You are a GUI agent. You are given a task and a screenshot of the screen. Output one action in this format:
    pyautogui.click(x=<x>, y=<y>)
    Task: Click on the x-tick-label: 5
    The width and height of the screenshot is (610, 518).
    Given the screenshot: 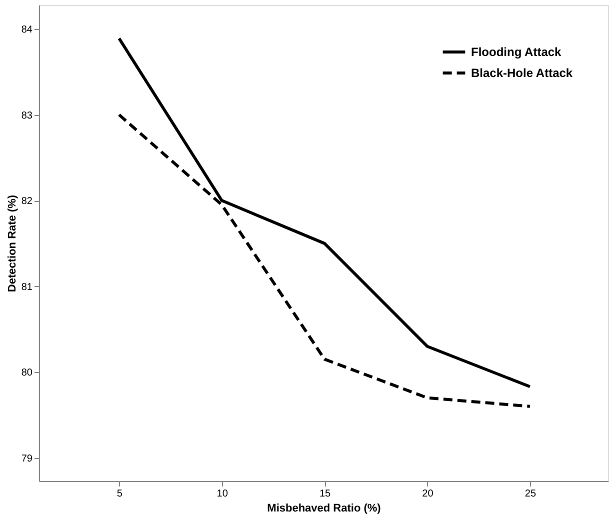 What is the action you would take?
    pyautogui.click(x=119, y=494)
    